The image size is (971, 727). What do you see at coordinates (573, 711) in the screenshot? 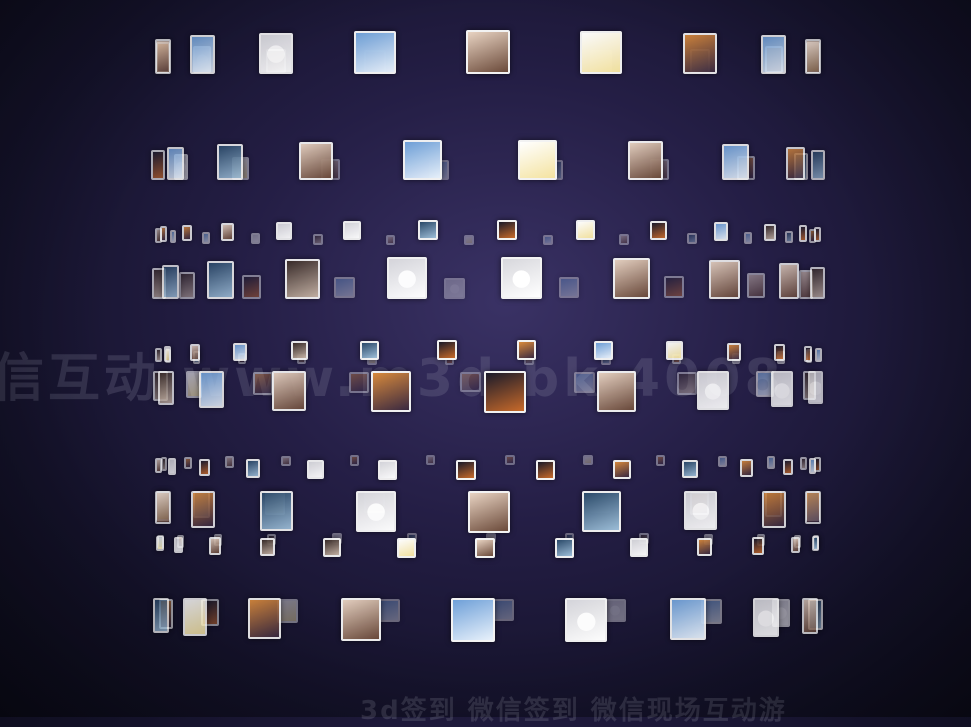
I see `caption-text: 3d签到 微信签到 微信现场互动游` at bounding box center [573, 711].